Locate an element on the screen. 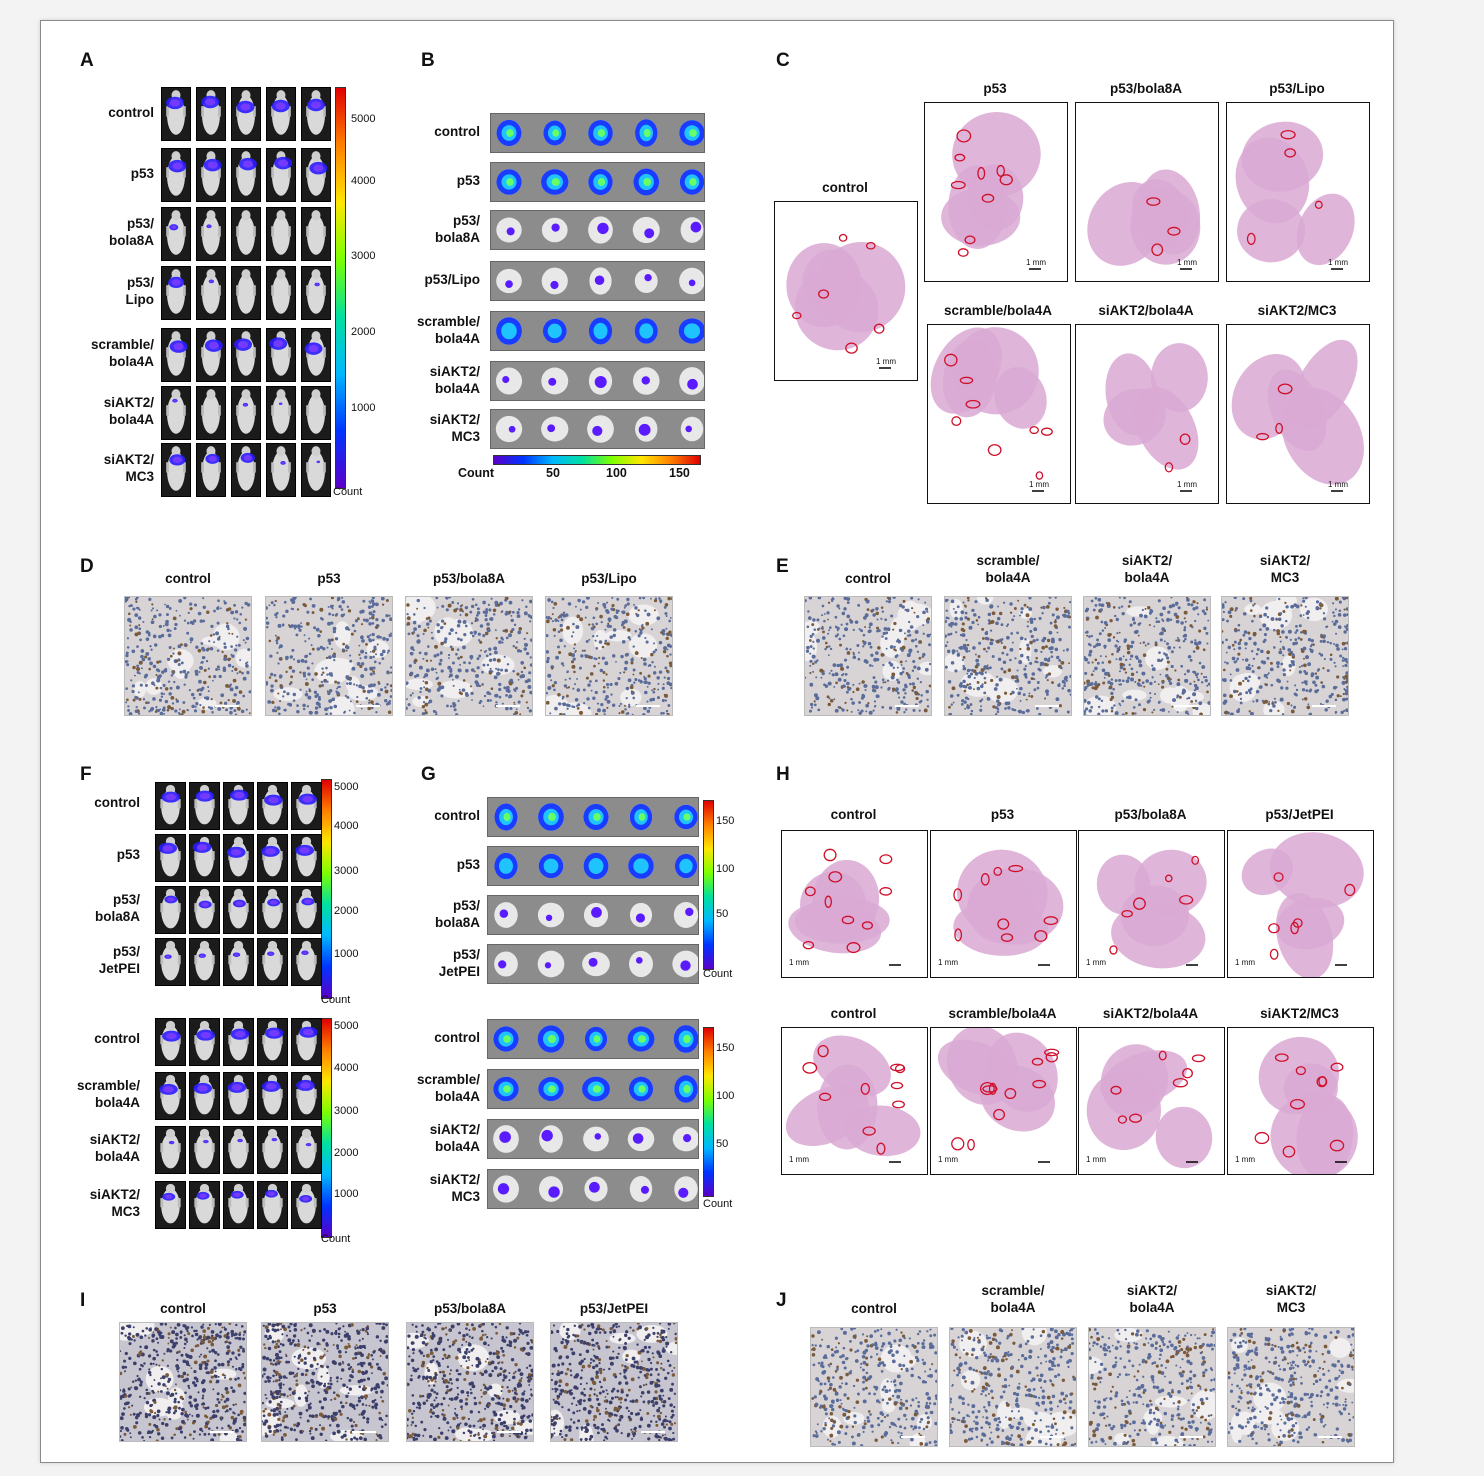 This screenshot has width=1484, height=1476. panel-f-tick: 5000 is located at coordinates (346, 787).